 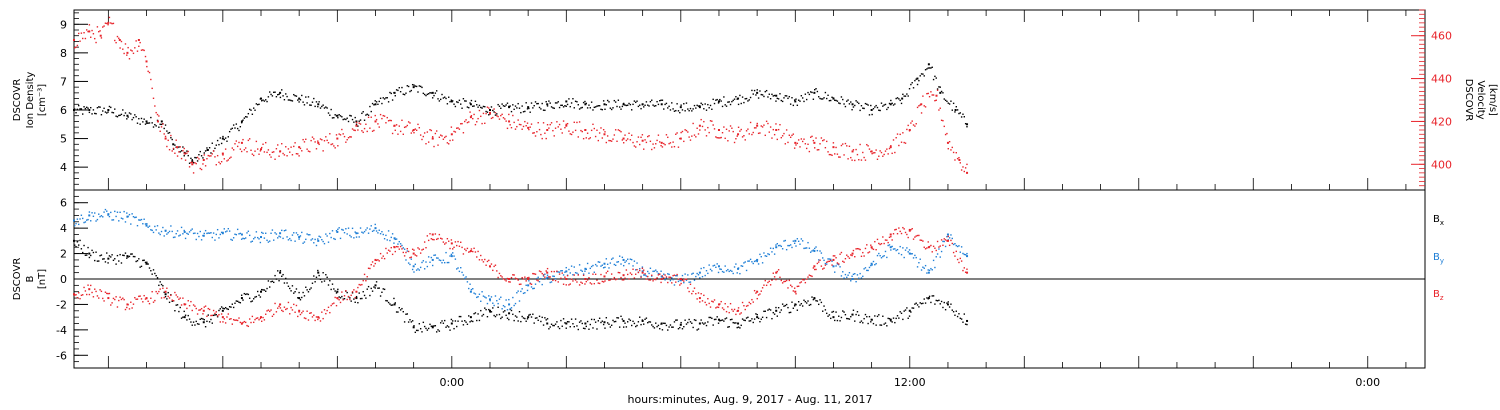 What do you see at coordinates (127, 115) in the screenshot?
I see `data-point-density` at bounding box center [127, 115].